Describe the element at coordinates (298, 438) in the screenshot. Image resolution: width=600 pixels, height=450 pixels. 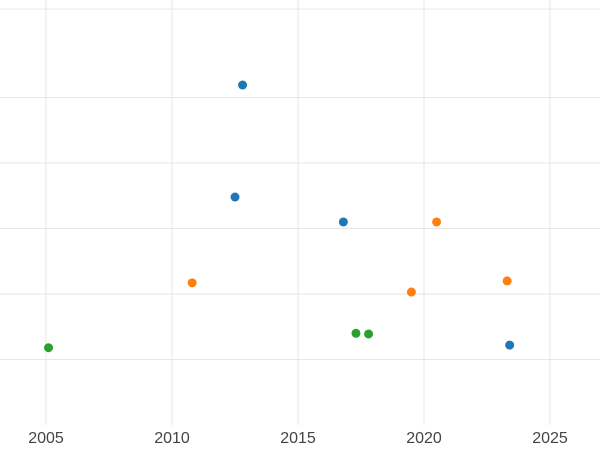
I see `x-tick-label: 2015` at that location.